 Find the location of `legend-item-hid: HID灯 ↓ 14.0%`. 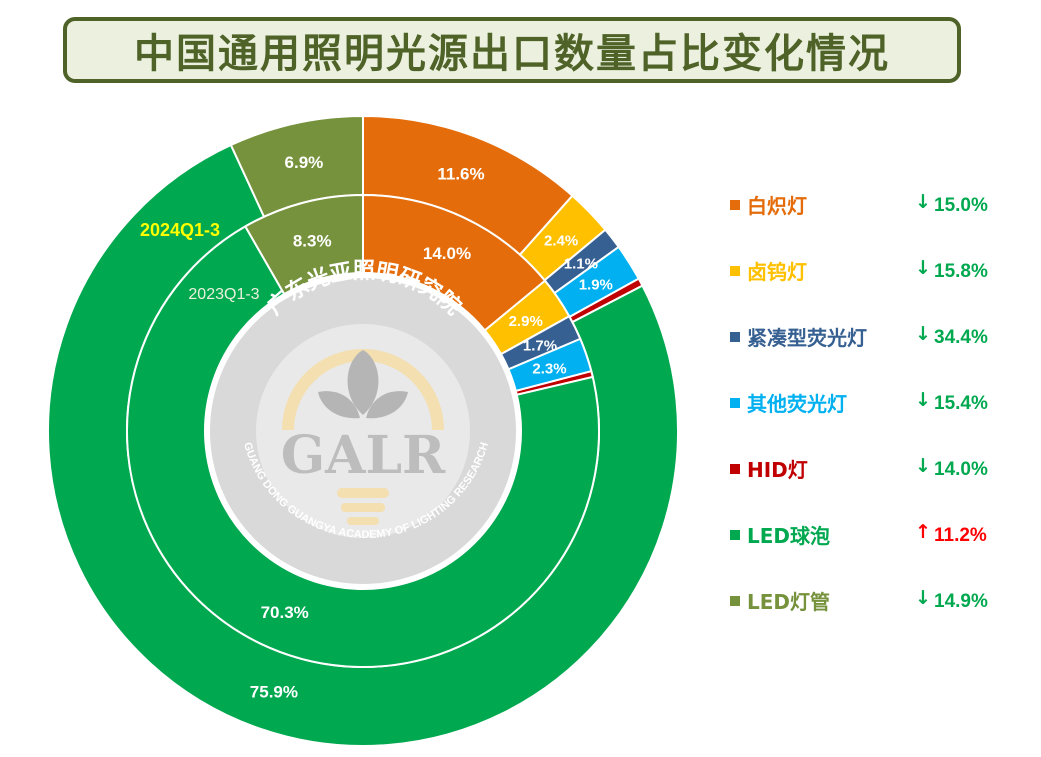

legend-item-hid: HID灯 ↓ 14.0% is located at coordinates (873, 469).